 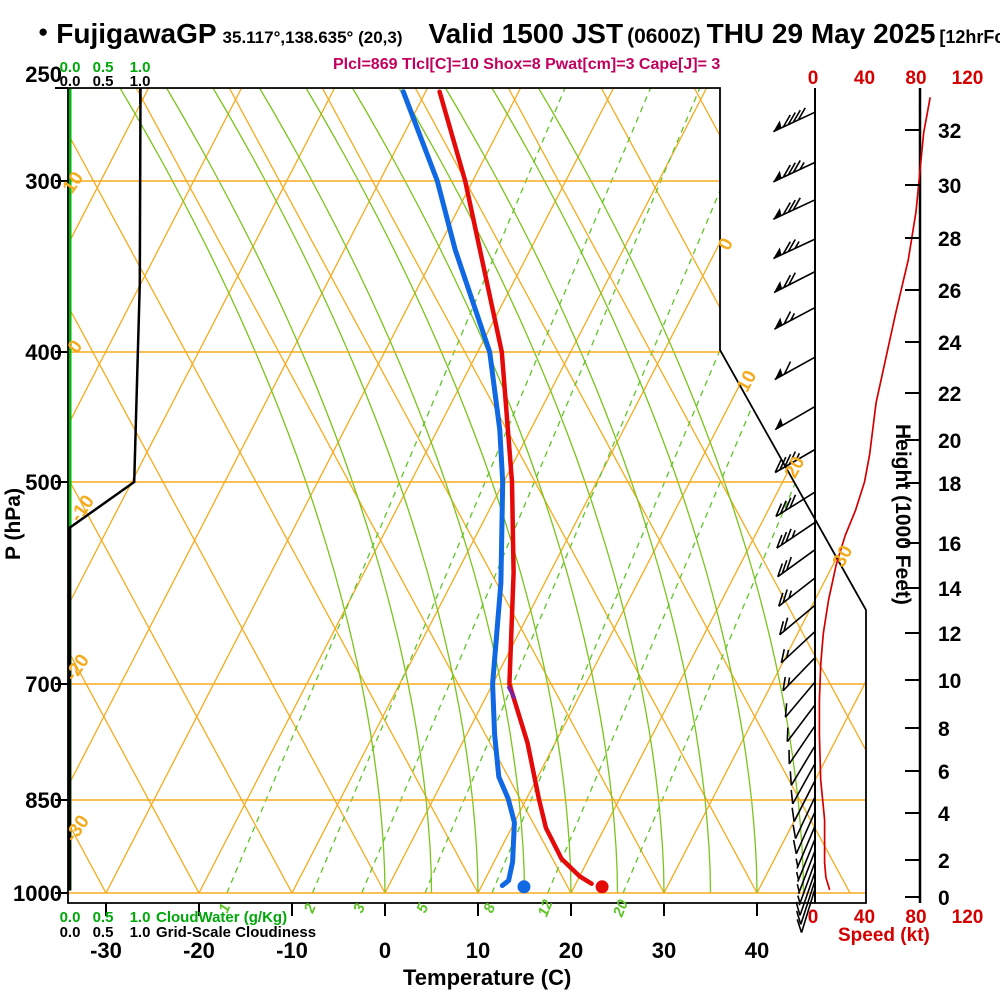 I want to click on height-tick-label: 14, so click(x=950, y=589).